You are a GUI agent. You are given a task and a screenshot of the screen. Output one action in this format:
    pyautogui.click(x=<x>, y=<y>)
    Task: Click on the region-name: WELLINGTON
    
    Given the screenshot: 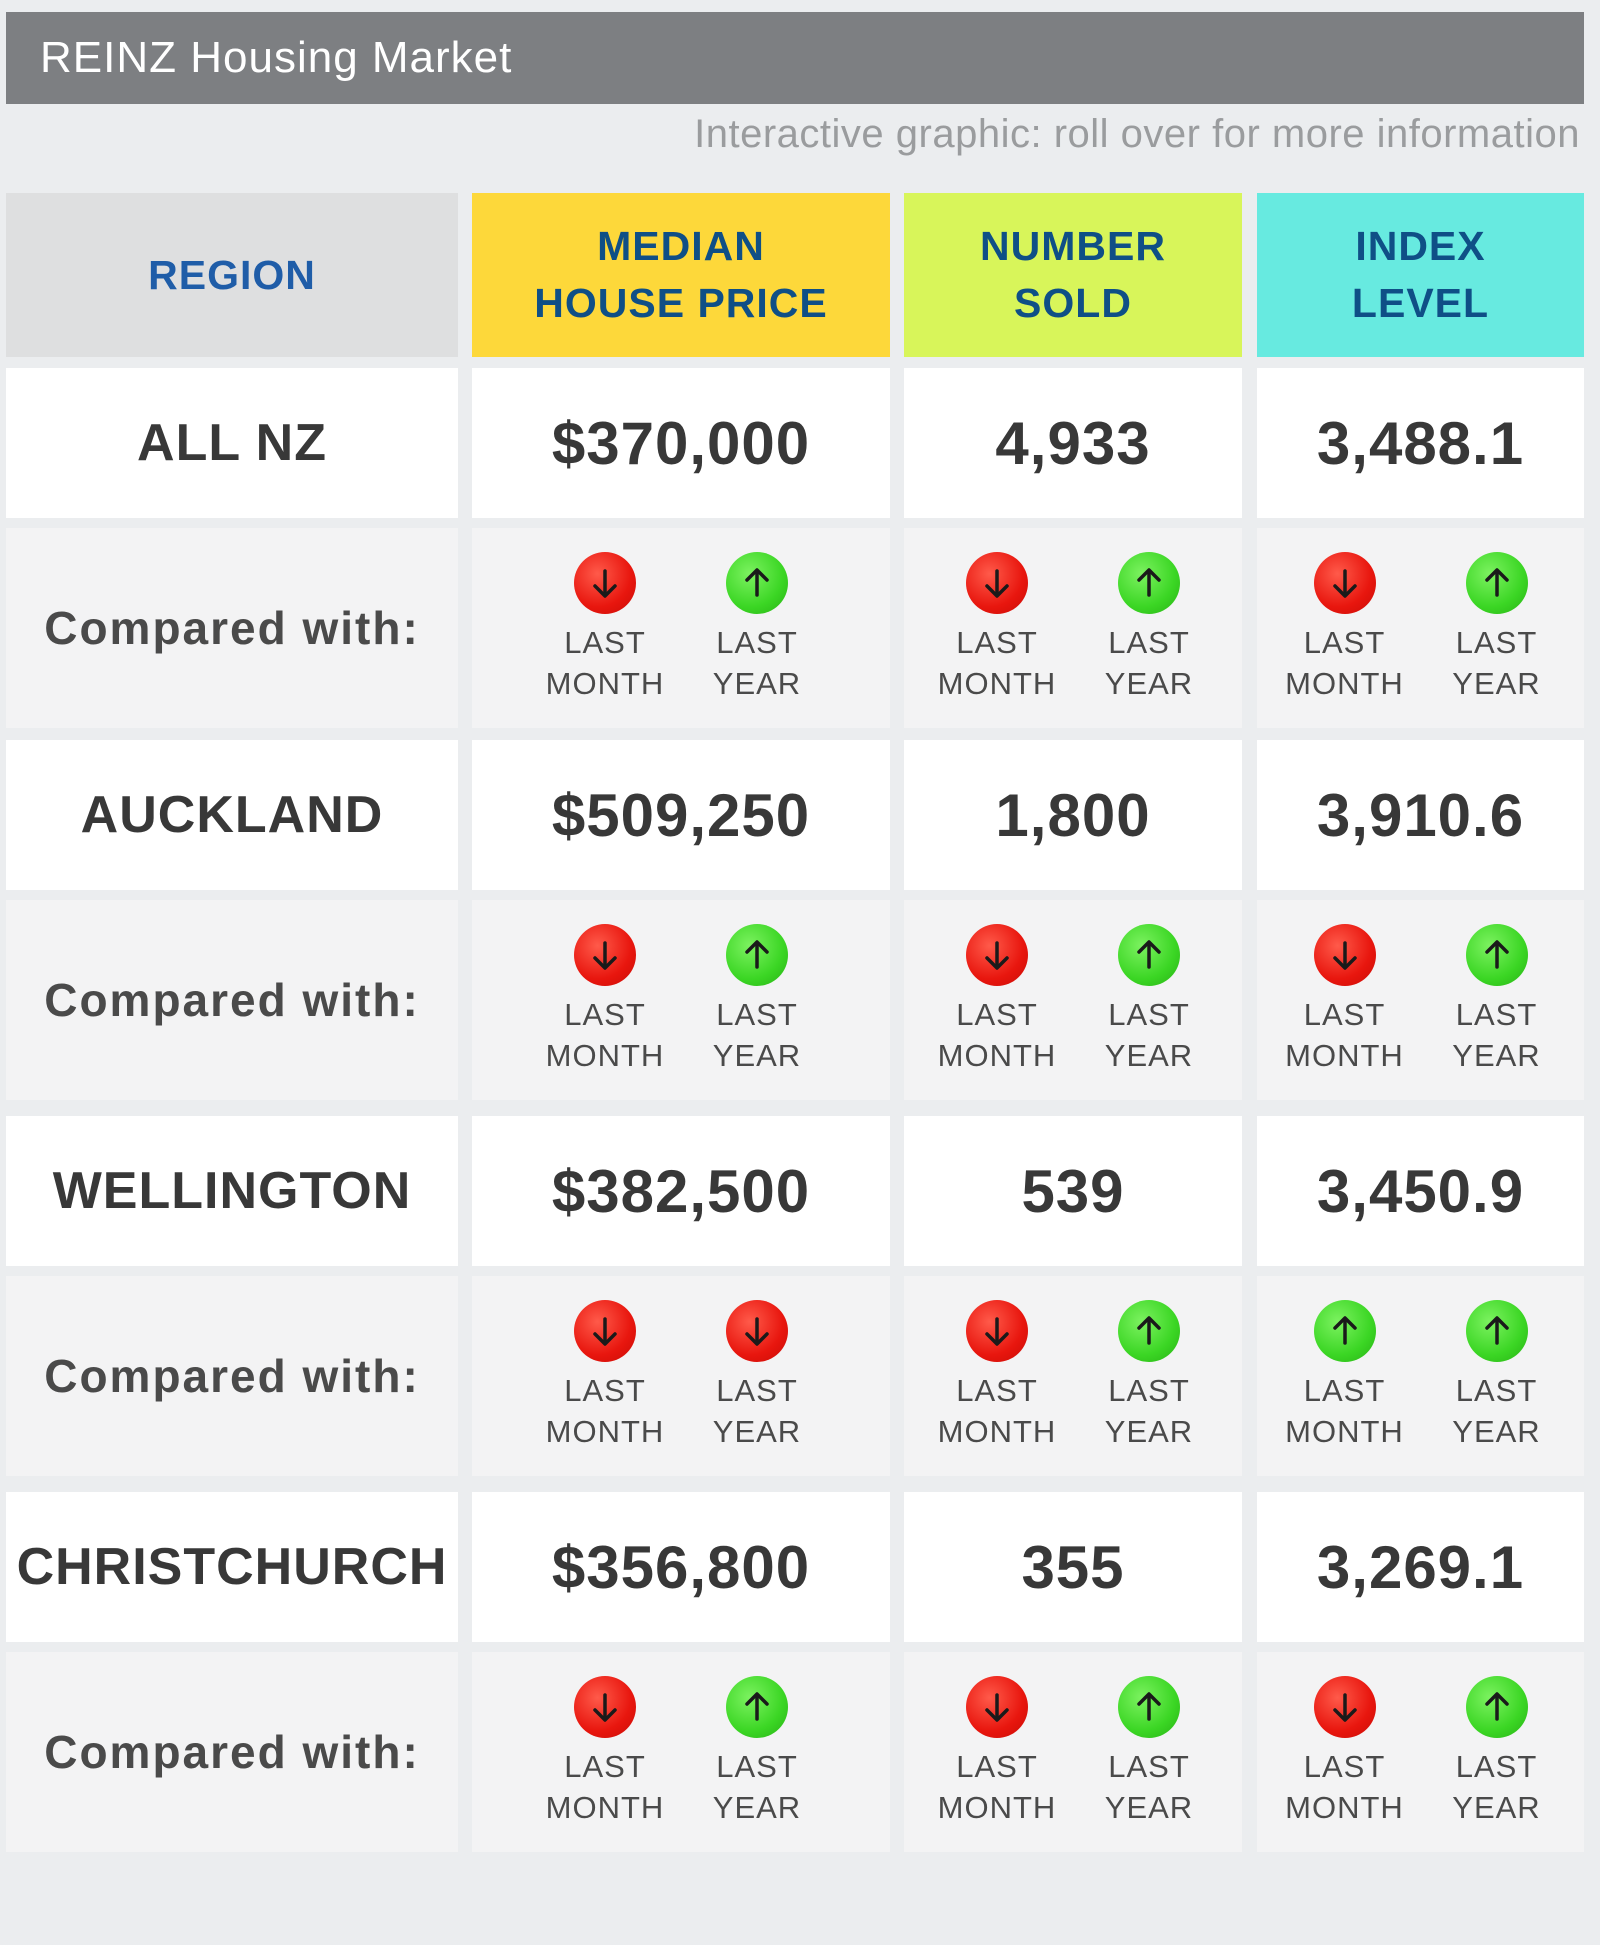 What is the action you would take?
    pyautogui.click(x=232, y=1191)
    